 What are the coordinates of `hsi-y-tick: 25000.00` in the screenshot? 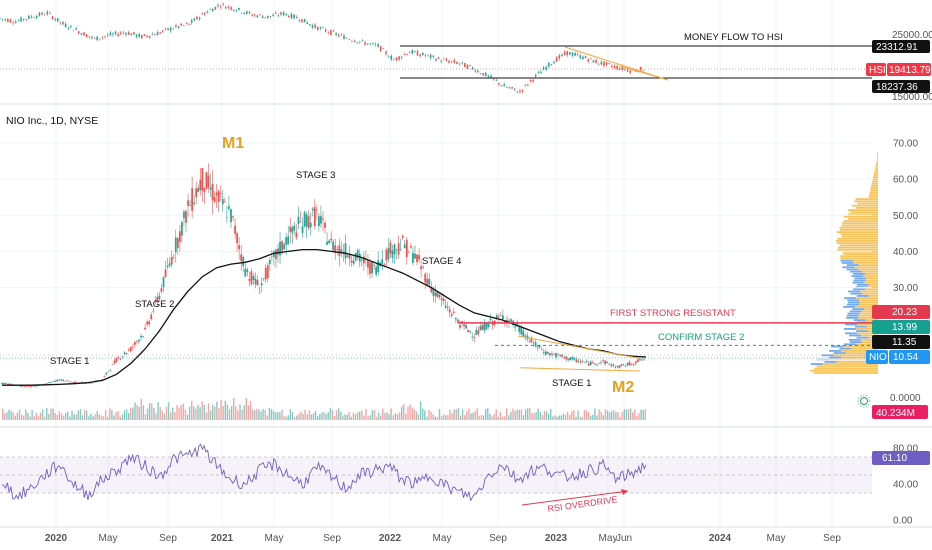 It's located at (912, 35).